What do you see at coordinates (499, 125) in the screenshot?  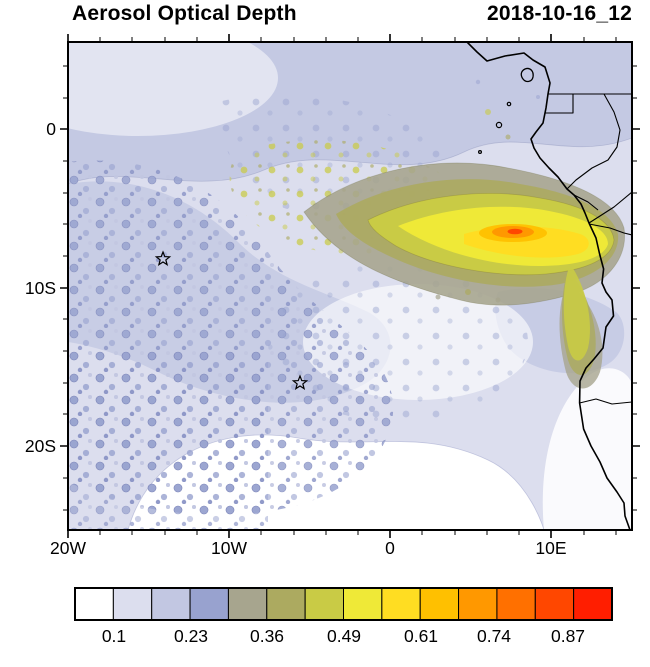 I see `sao-tome-island` at bounding box center [499, 125].